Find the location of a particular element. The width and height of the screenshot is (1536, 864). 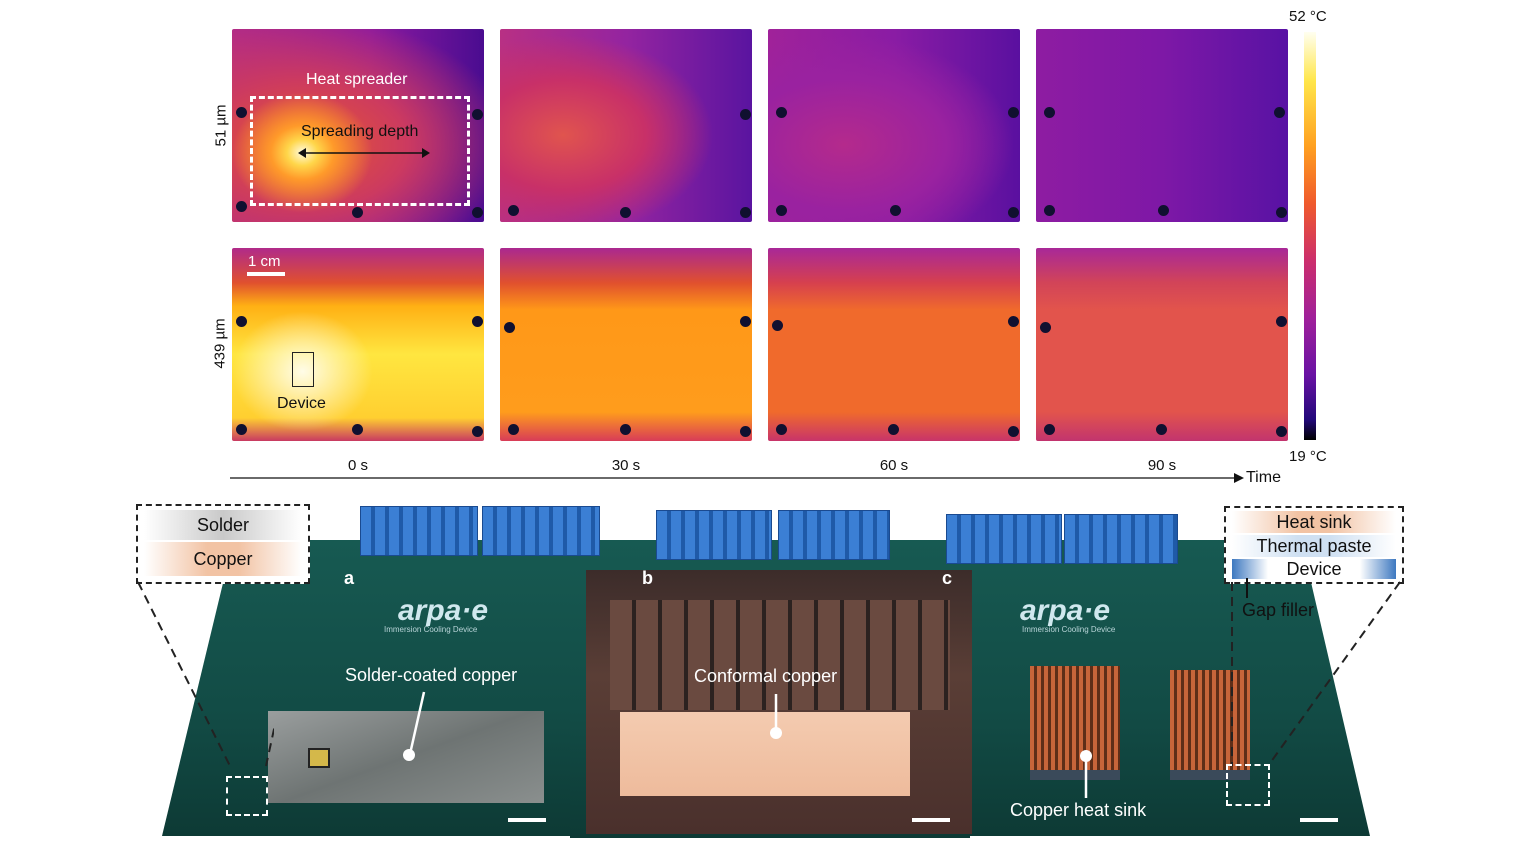

layer-solder: Solder is located at coordinates (223, 525).